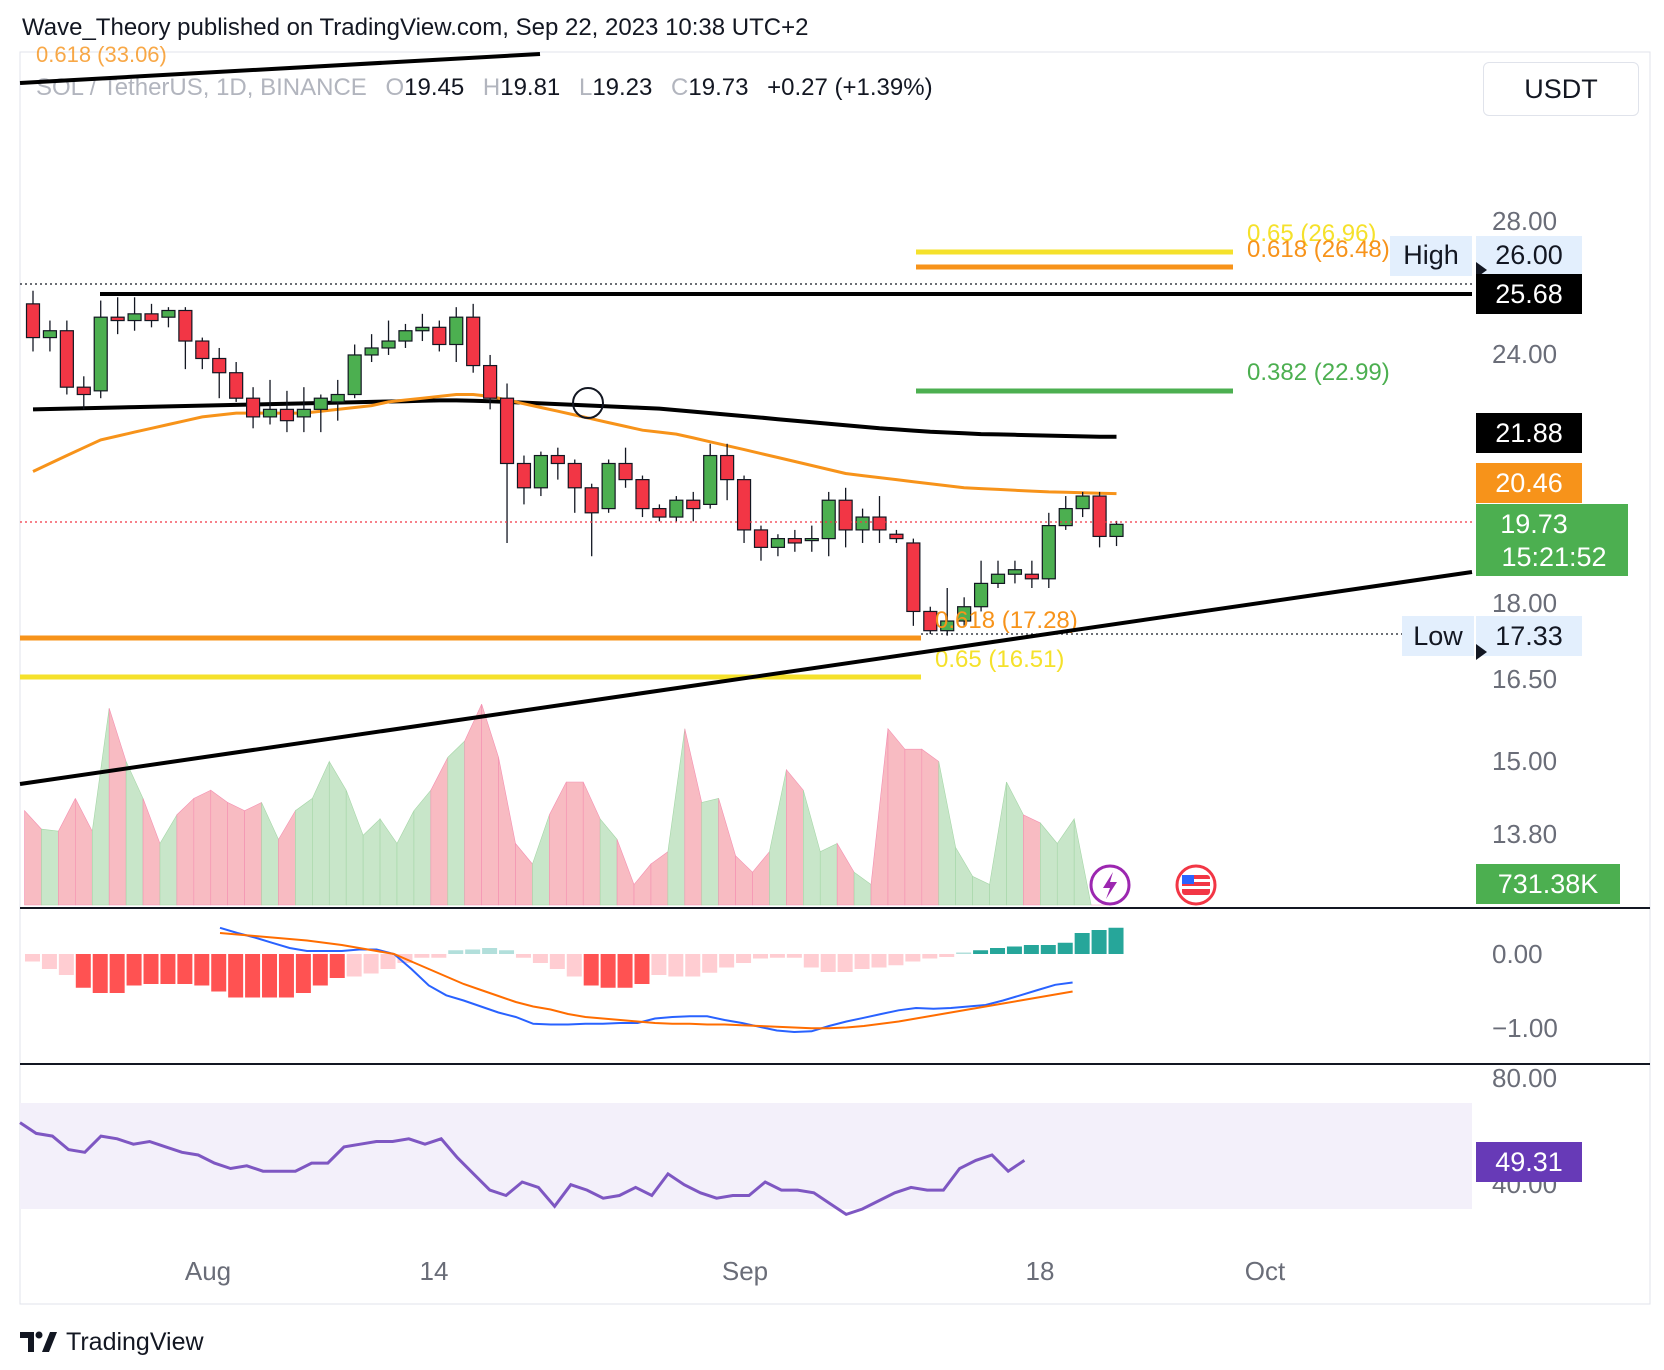 The width and height of the screenshot is (1664, 1370). Describe the element at coordinates (1529, 636) in the screenshot. I see `low-tag-value: 17.33` at that location.